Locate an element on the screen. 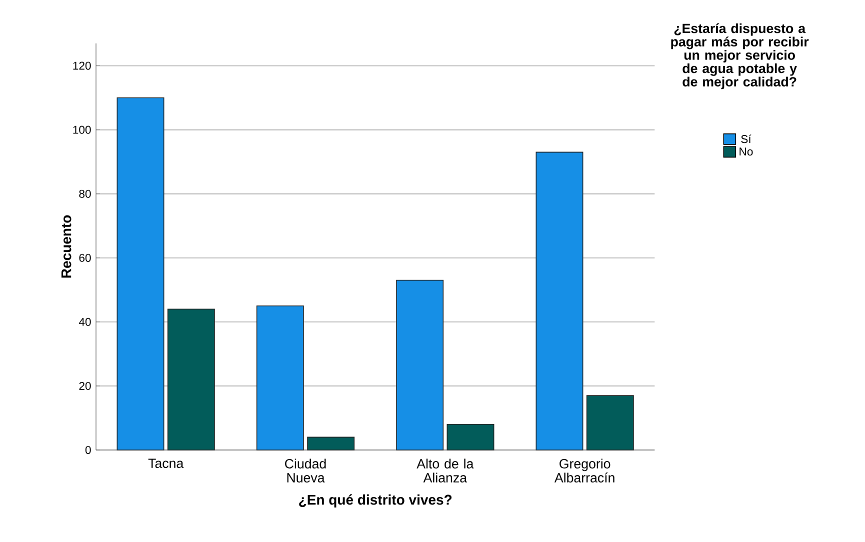 The height and width of the screenshot is (542, 865). y-tick-label: 0 is located at coordinates (88, 450).